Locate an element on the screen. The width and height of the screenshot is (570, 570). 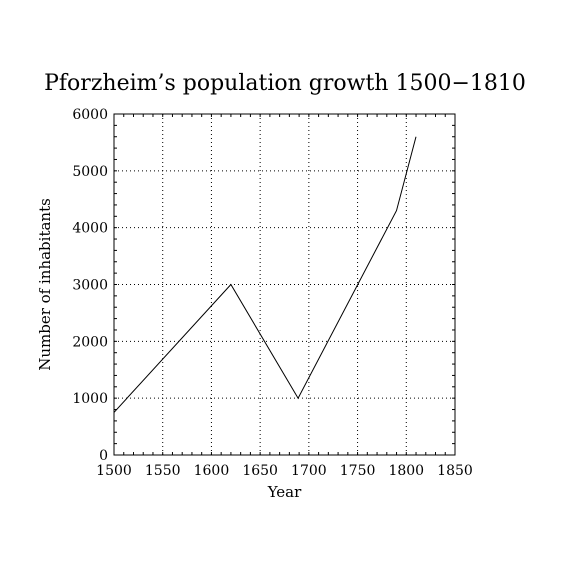
x-tick-labels: 1500 1550 1600 1650 1700 1750 1800 1850 is located at coordinates (284, 471).